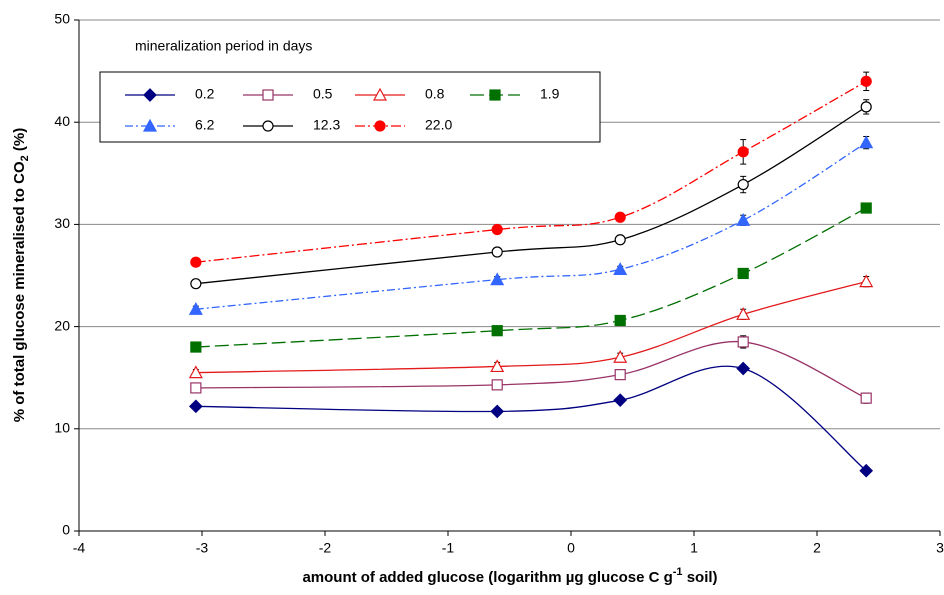 The height and width of the screenshot is (595, 944). Describe the element at coordinates (817, 548) in the screenshot. I see `x-tick-label: 2` at that location.